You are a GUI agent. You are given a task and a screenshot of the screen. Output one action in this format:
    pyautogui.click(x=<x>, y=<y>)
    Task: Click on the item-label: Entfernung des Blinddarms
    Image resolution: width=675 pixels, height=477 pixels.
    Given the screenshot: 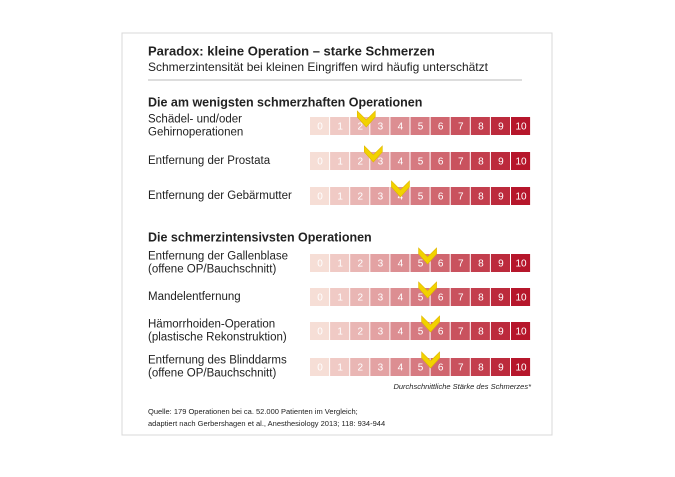 What is the action you would take?
    pyautogui.click(x=217, y=361)
    